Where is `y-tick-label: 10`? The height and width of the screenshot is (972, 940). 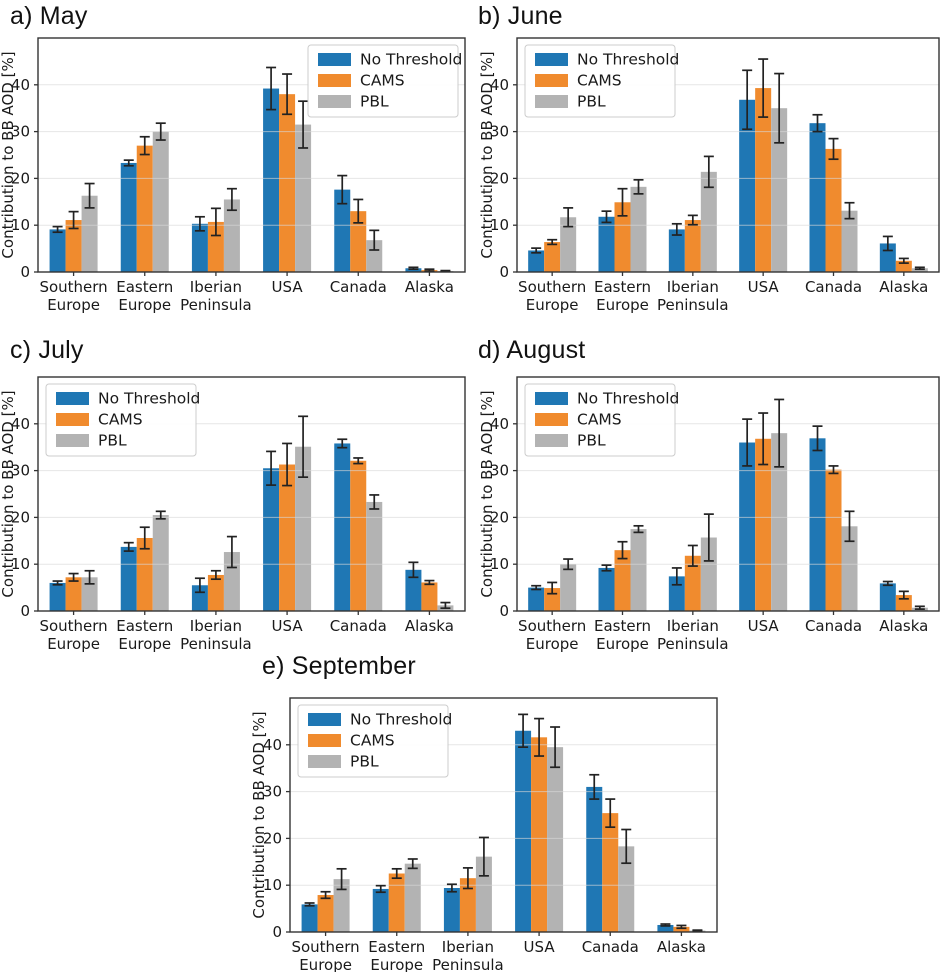 y-tick-label: 10 is located at coordinates (499, 225).